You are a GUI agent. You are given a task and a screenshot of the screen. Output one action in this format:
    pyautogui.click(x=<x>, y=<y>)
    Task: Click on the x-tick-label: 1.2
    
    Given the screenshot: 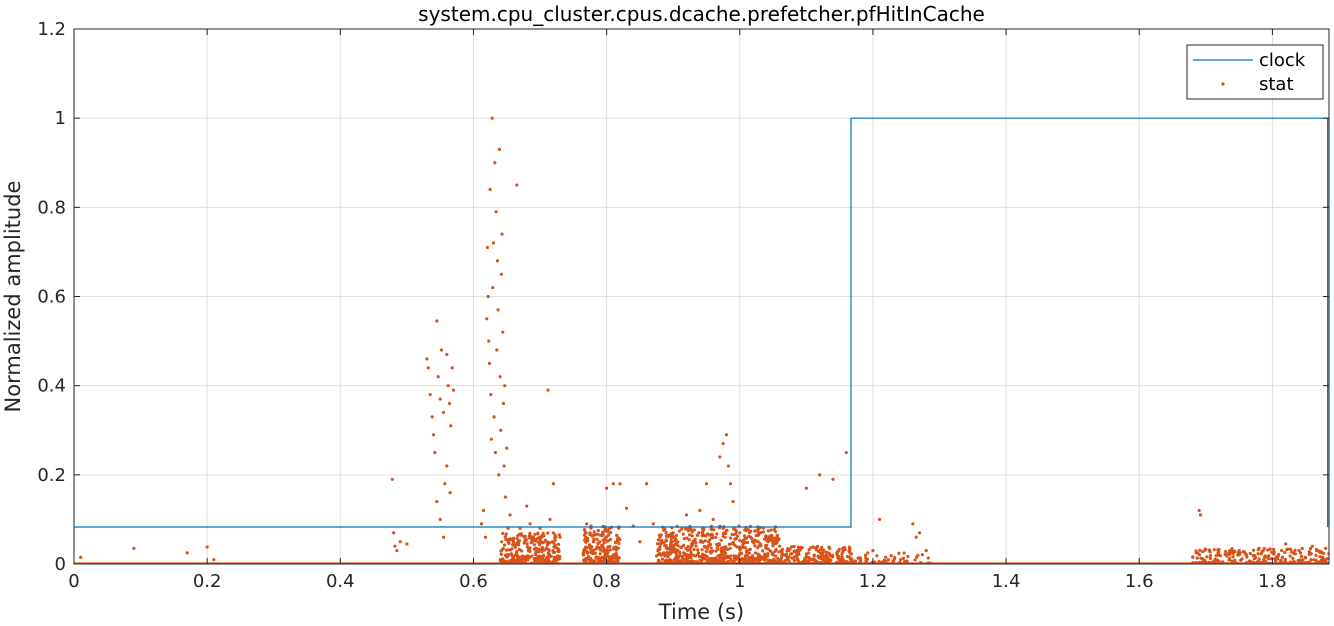 What is the action you would take?
    pyautogui.click(x=873, y=581)
    